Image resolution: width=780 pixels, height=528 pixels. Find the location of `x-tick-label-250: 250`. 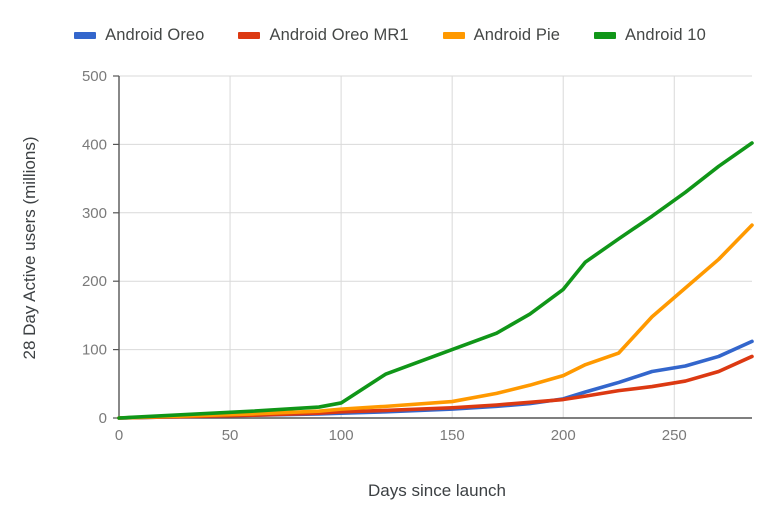

x-tick-label-250: 250 is located at coordinates (674, 435).